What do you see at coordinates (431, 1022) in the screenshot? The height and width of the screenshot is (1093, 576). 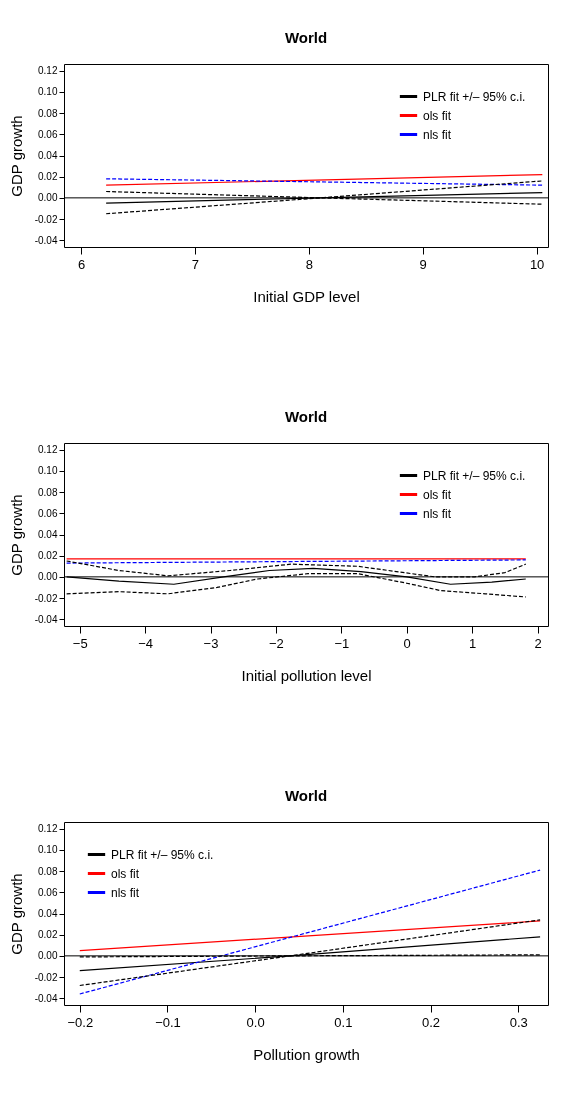 I see `x-tick-label: 0.2` at bounding box center [431, 1022].